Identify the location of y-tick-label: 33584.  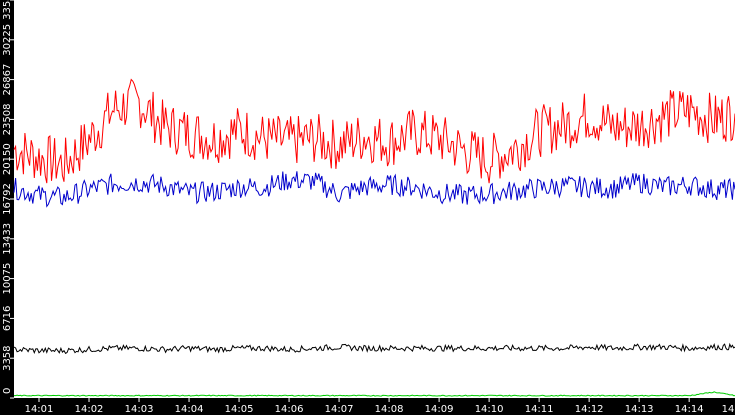
(7, 10).